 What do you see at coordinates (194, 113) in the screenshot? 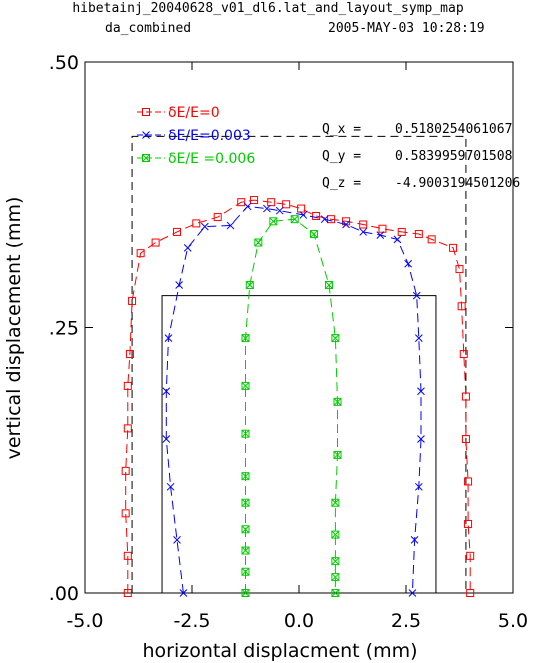
I see `legend-label: δE/E=0` at bounding box center [194, 113].